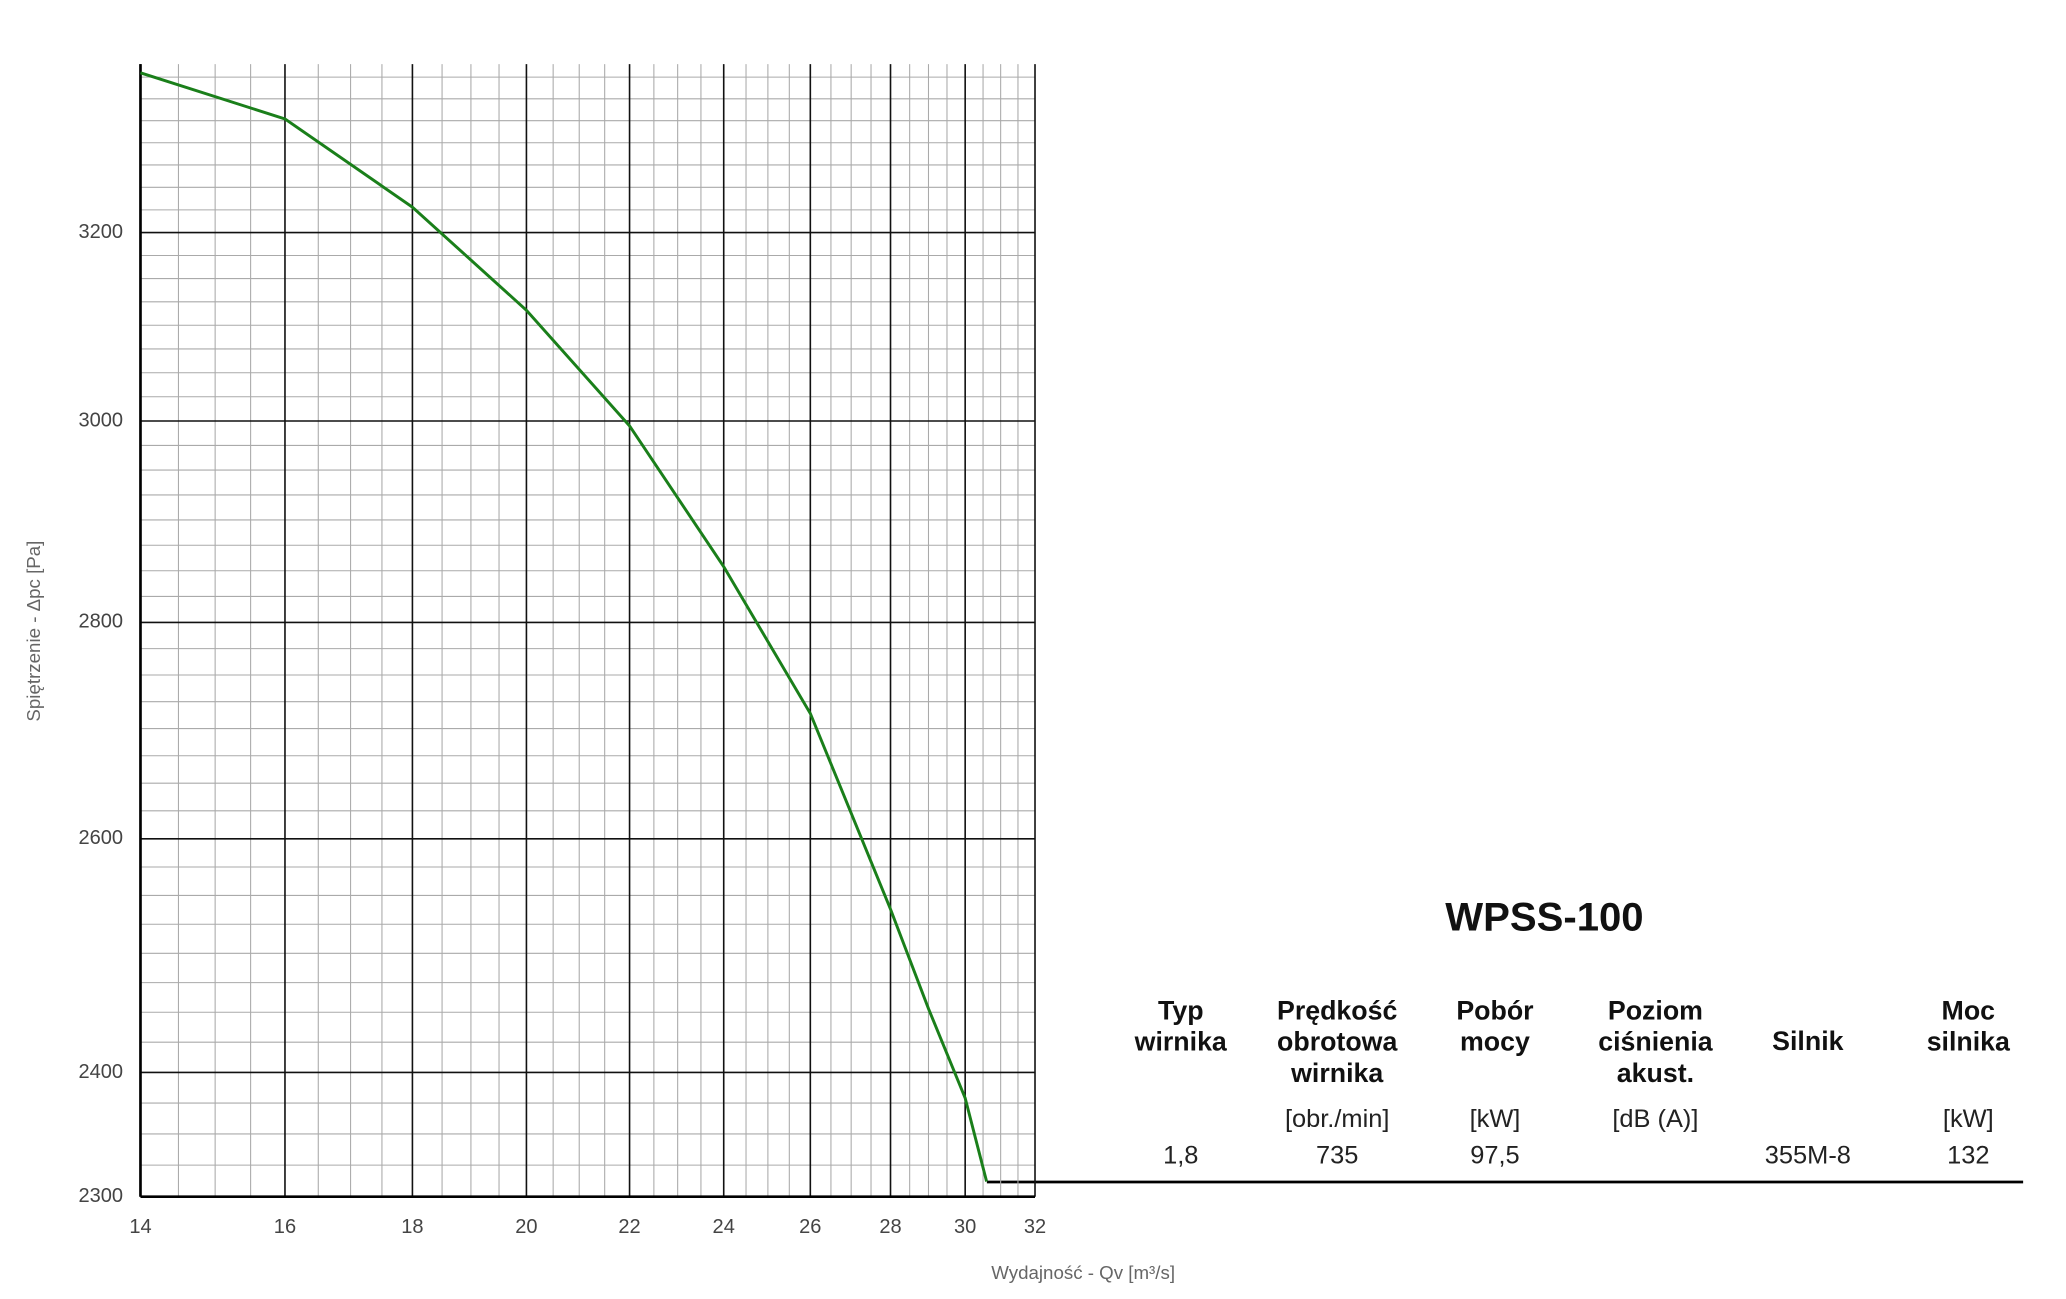 Image resolution: width=2066 pixels, height=1299 pixels. I want to click on y-axis-label: Spiętrzenie - Δpc [Pa], so click(33, 631).